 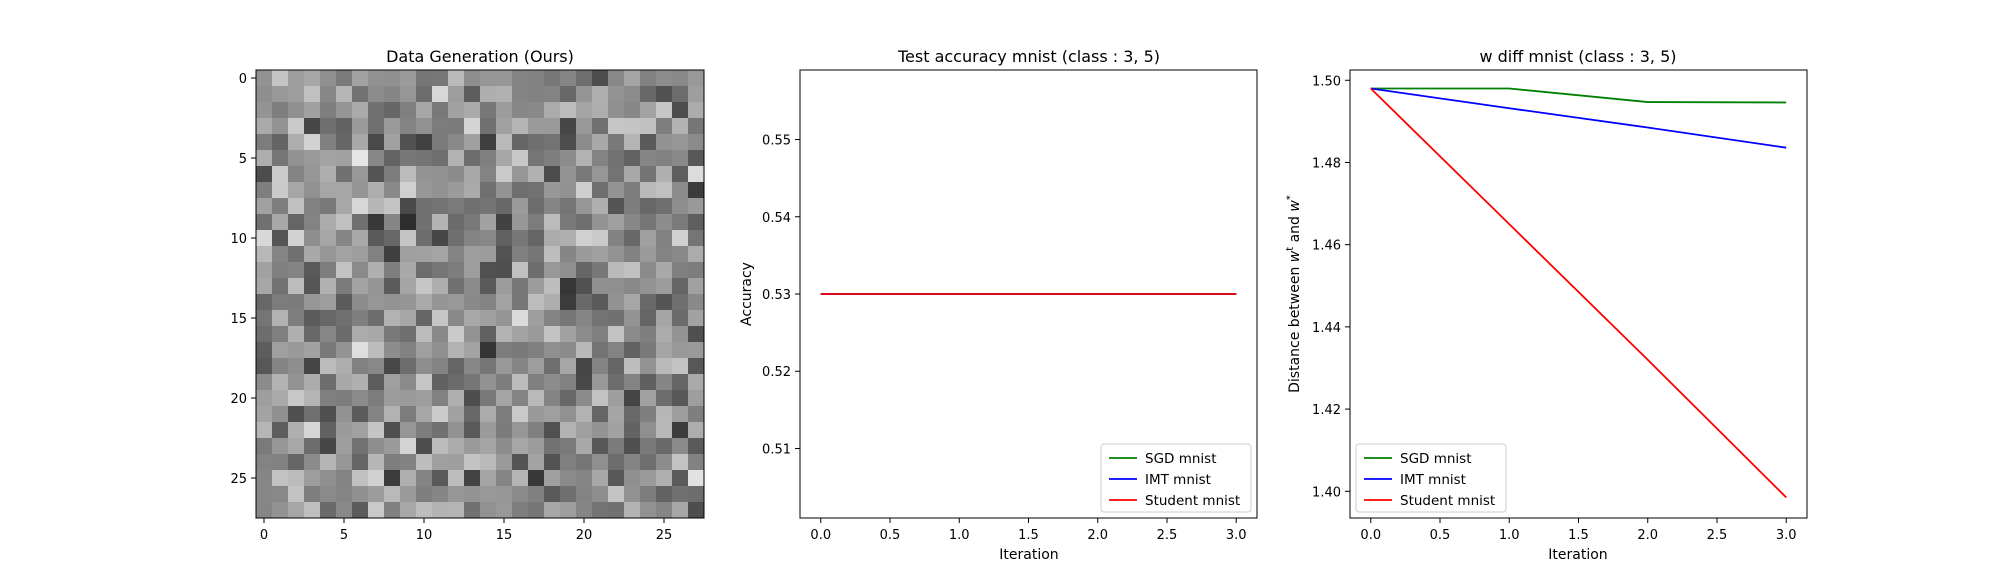 What do you see at coordinates (1192, 501) in the screenshot?
I see `legend-label: Student mnist` at bounding box center [1192, 501].